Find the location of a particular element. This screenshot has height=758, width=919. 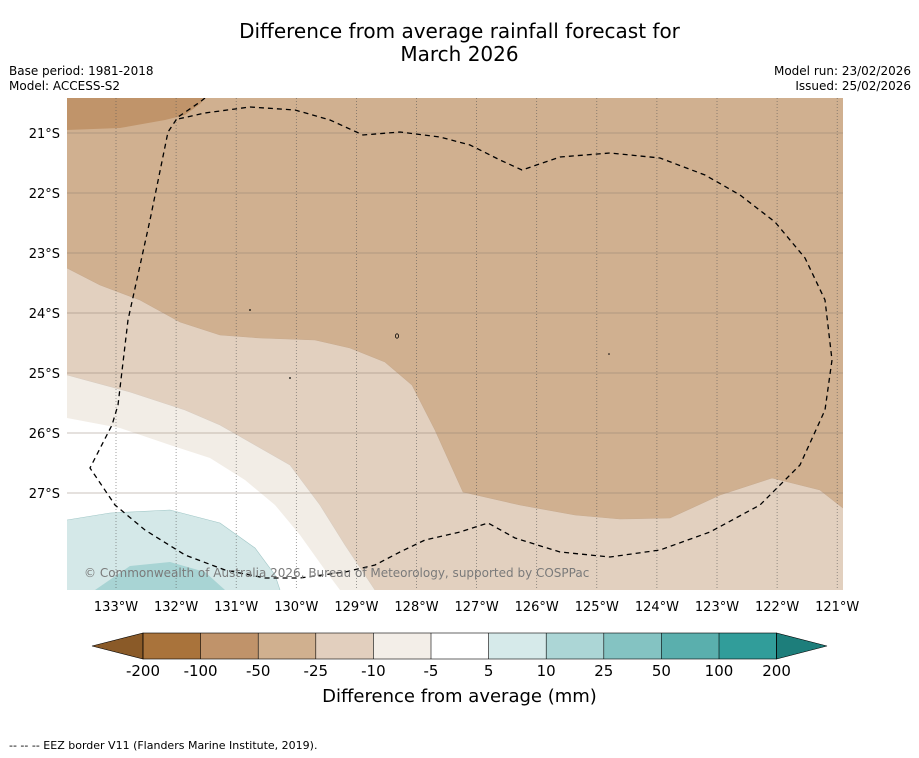

lon-label: 127°W is located at coordinates (477, 607).